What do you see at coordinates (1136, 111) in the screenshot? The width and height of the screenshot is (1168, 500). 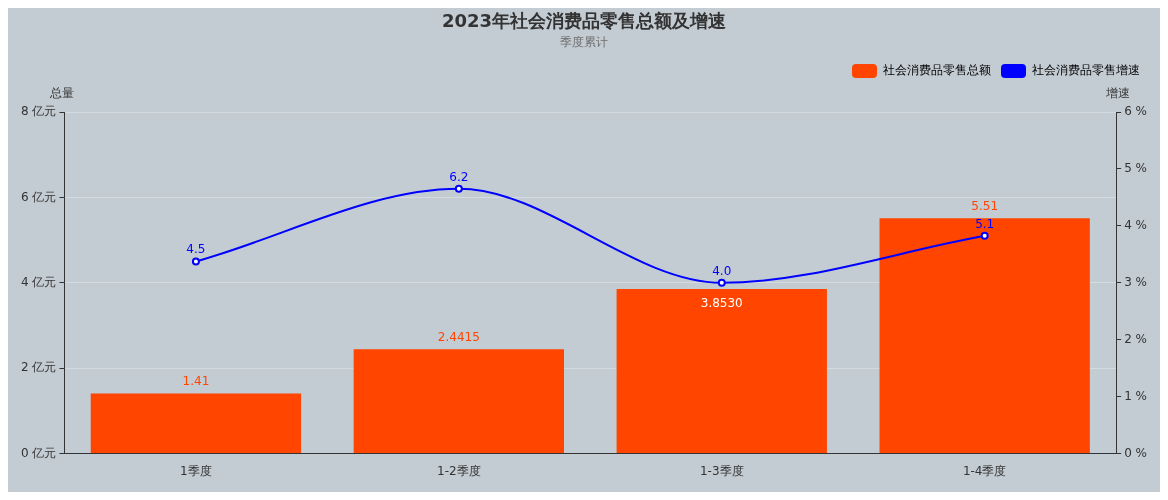 I see `y2-tick-label: 6 %` at bounding box center [1136, 111].